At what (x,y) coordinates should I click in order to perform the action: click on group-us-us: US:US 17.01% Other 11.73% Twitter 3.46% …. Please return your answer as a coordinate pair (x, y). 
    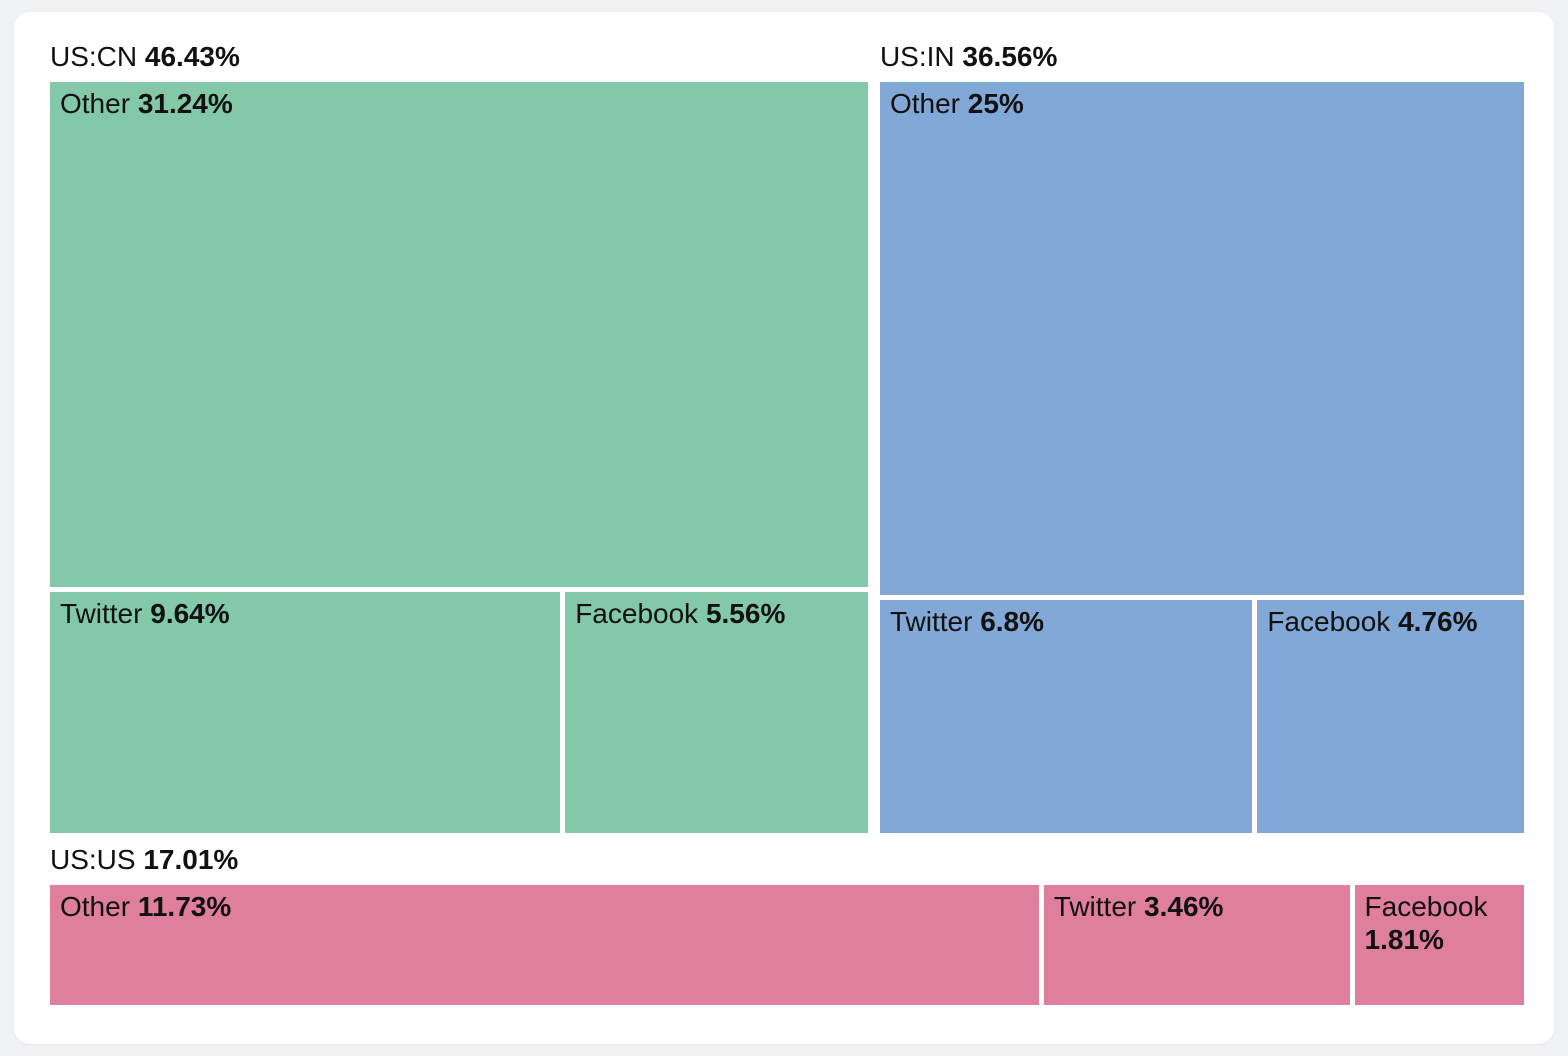
    Looking at the image, I should click on (787, 924).